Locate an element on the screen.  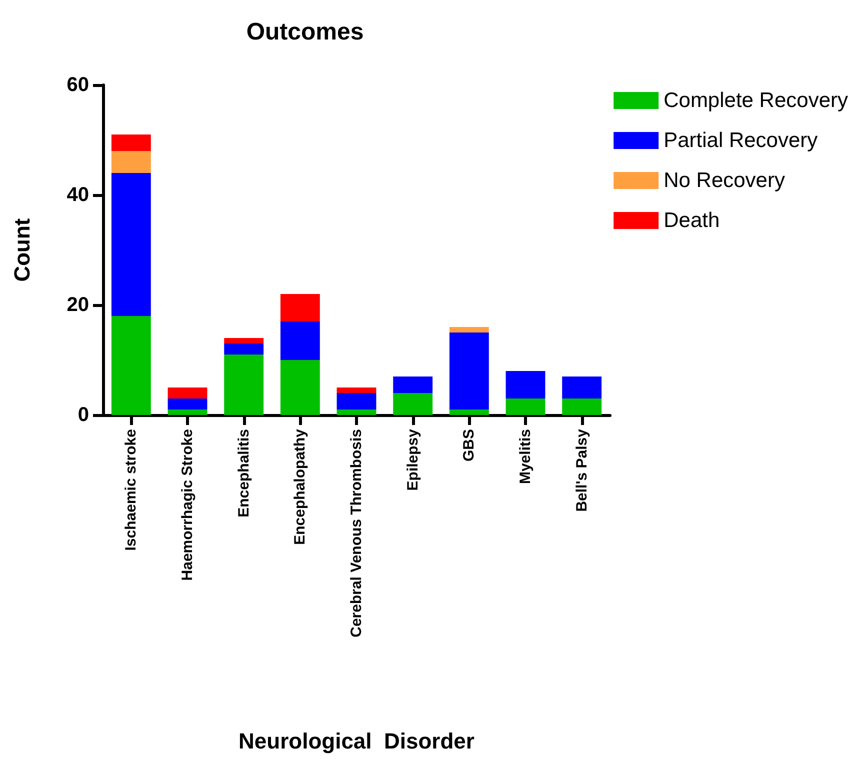
x-tick-label: Ischaemic stroke is located at coordinates (131, 490).